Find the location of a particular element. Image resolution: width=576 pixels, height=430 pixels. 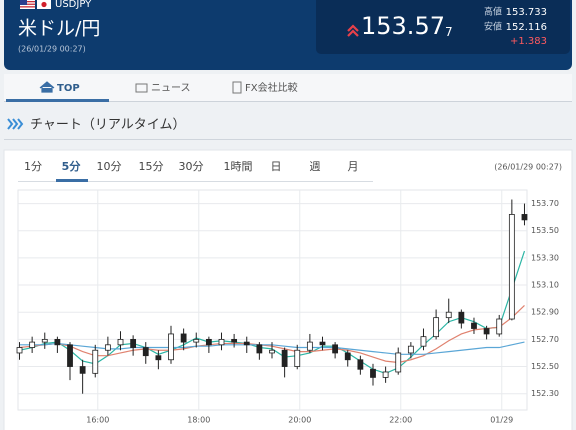

tab-border is located at coordinates (288, 101).